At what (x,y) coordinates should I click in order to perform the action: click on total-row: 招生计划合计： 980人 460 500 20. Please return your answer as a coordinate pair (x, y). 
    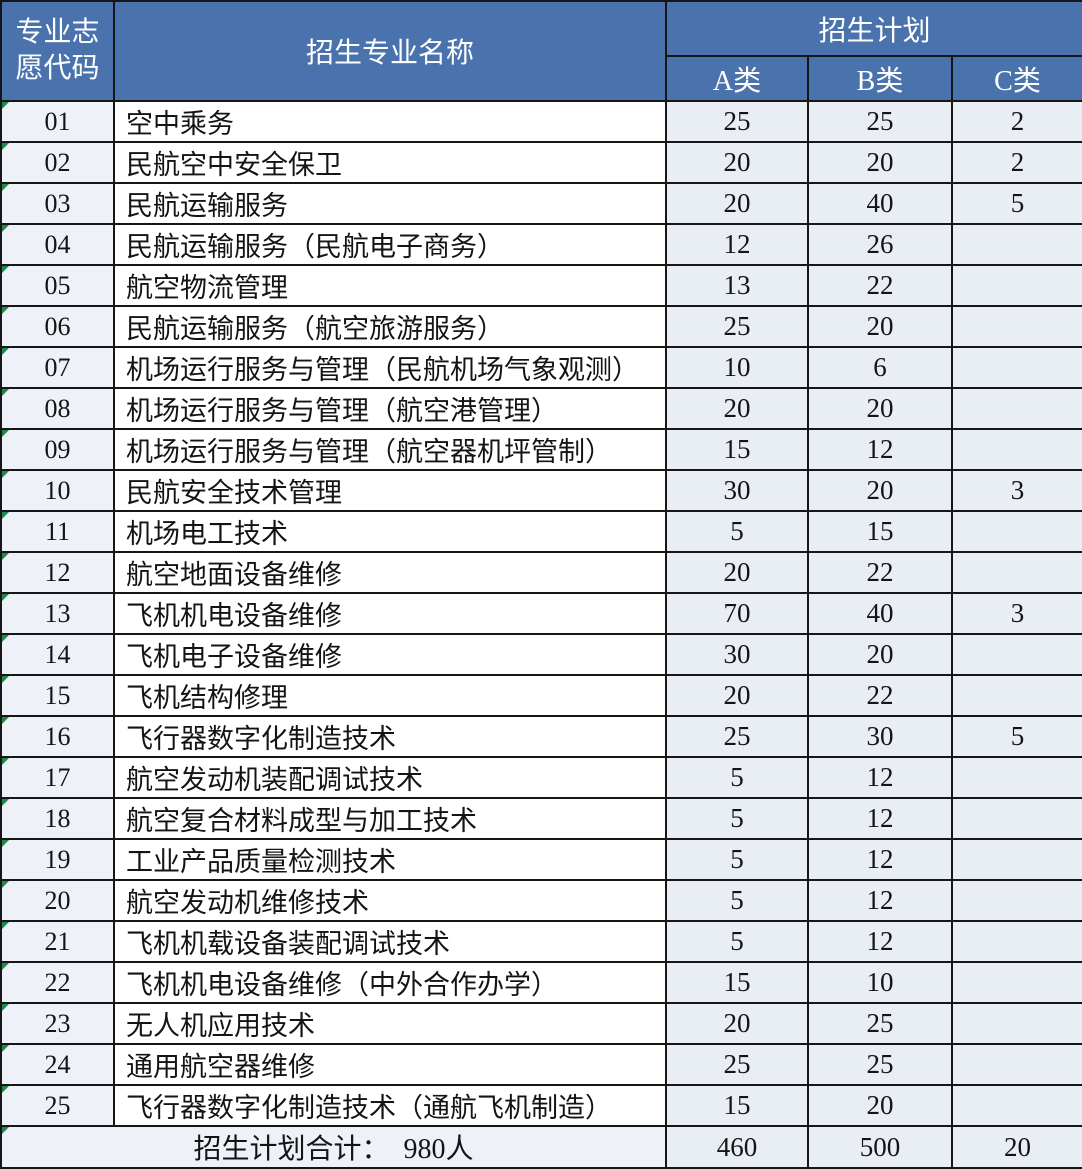
    Looking at the image, I should click on (541, 1147).